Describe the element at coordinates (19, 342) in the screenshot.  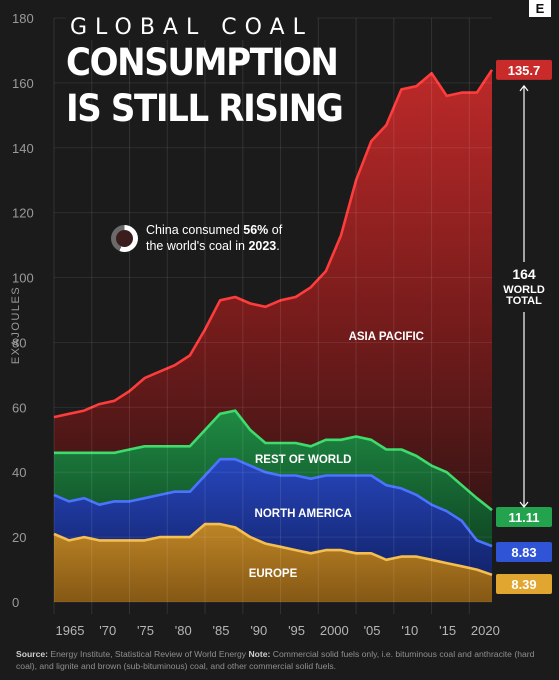
I see `y-tick-label: 80` at that location.